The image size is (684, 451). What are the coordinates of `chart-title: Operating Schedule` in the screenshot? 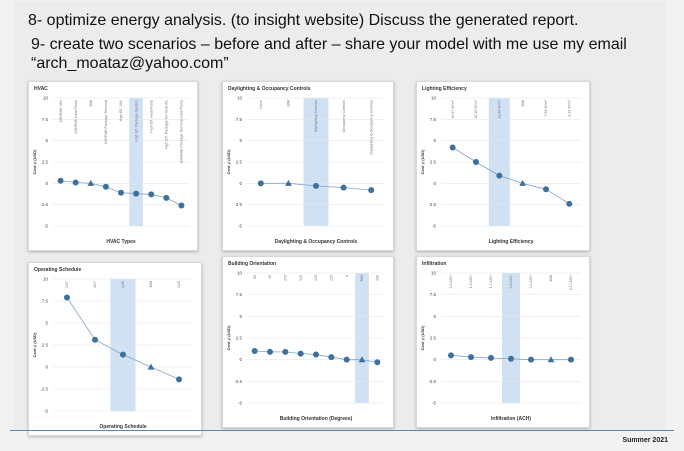 It's located at (58, 270).